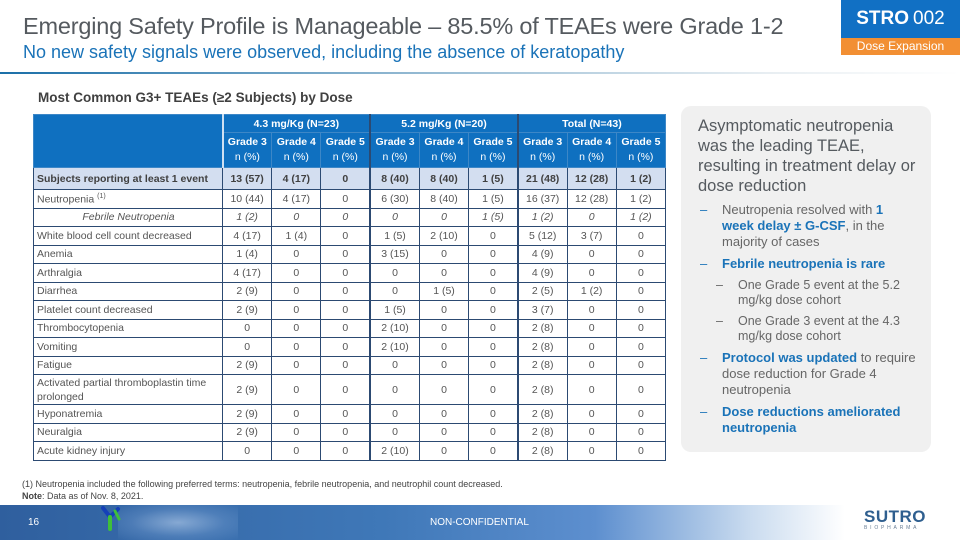  I want to click on sutro-logo: SUTRO BIOPHARMA, so click(895, 520).